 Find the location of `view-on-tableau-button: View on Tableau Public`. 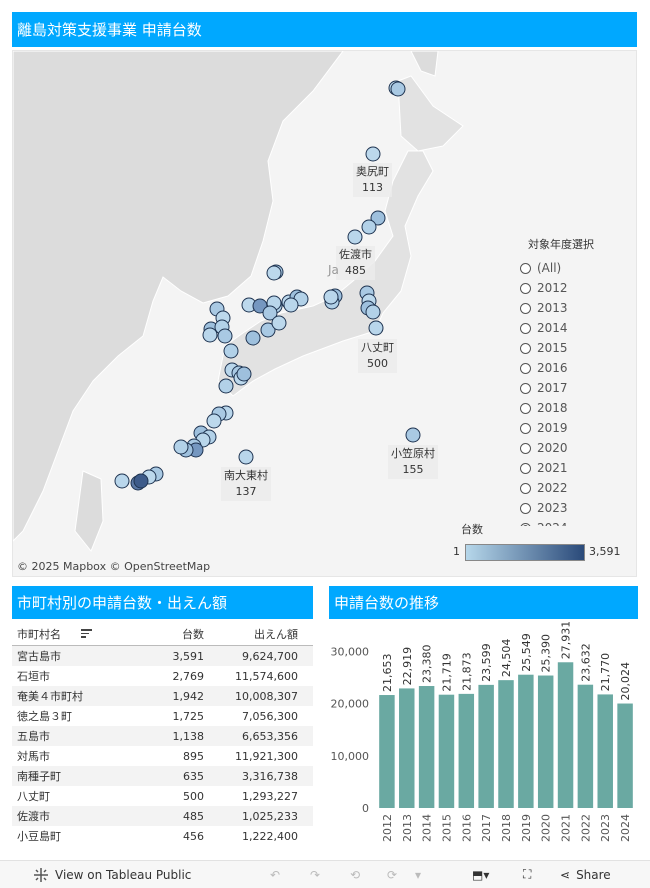

view-on-tableau-button: View on Tableau Public is located at coordinates (112, 874).